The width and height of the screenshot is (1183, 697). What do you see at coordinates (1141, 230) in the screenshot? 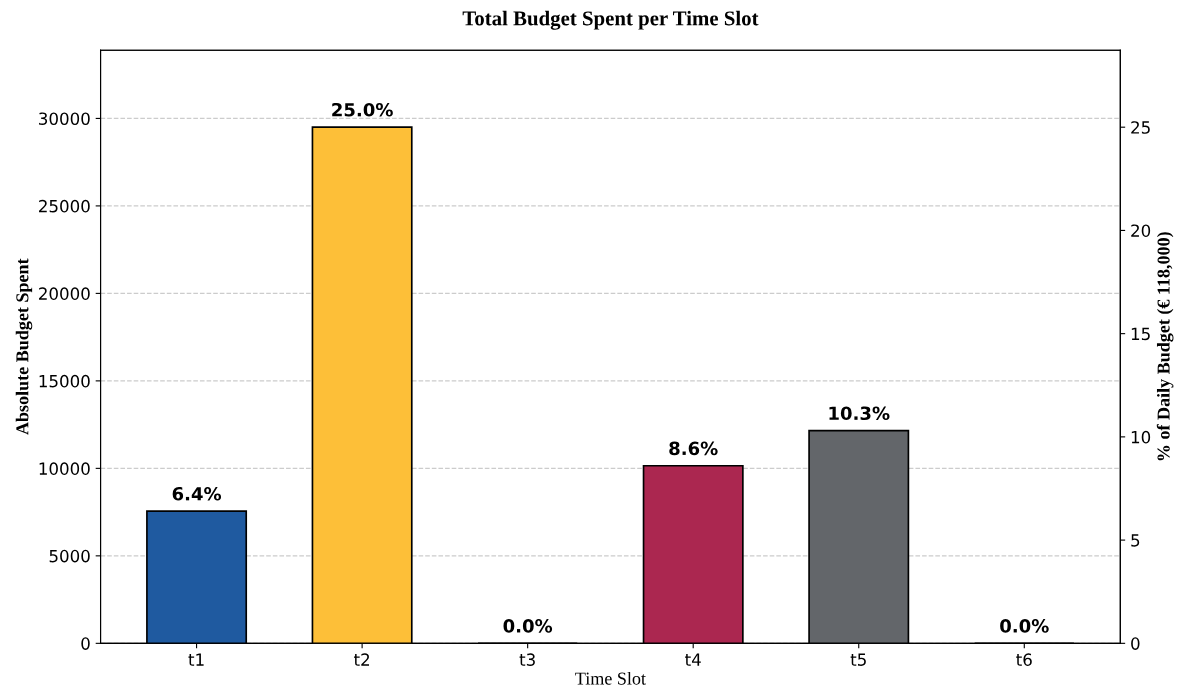
I see `y2-tick-label: 20` at bounding box center [1141, 230].